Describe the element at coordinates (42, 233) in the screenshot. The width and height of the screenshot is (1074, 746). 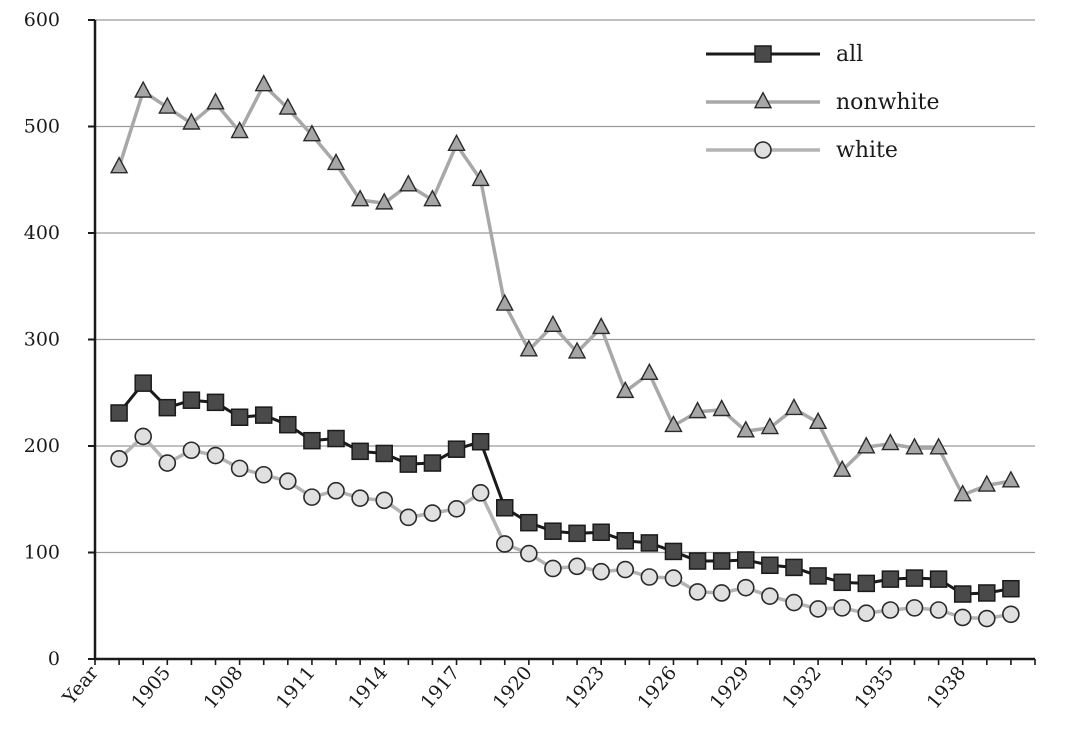
I see `y-tick-label: 400` at that location.